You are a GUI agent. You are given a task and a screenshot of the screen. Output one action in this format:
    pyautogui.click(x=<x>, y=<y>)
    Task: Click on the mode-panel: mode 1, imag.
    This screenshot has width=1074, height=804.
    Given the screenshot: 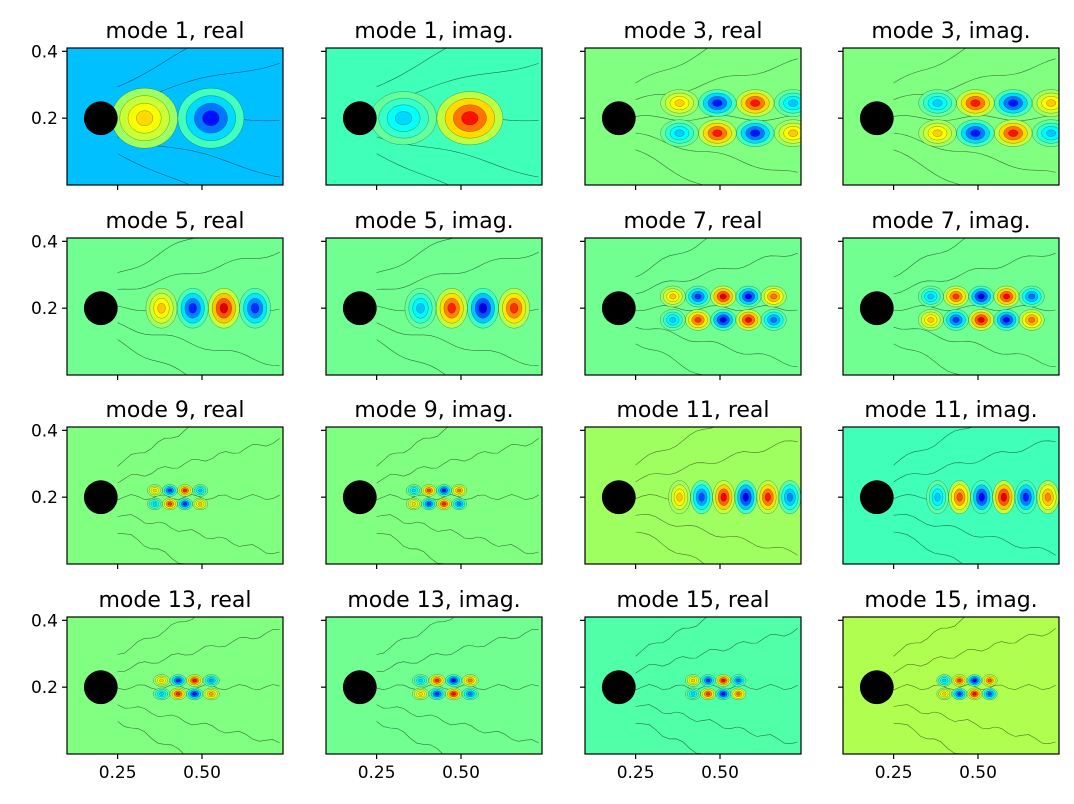 What is the action you would take?
    pyautogui.click(x=432, y=104)
    